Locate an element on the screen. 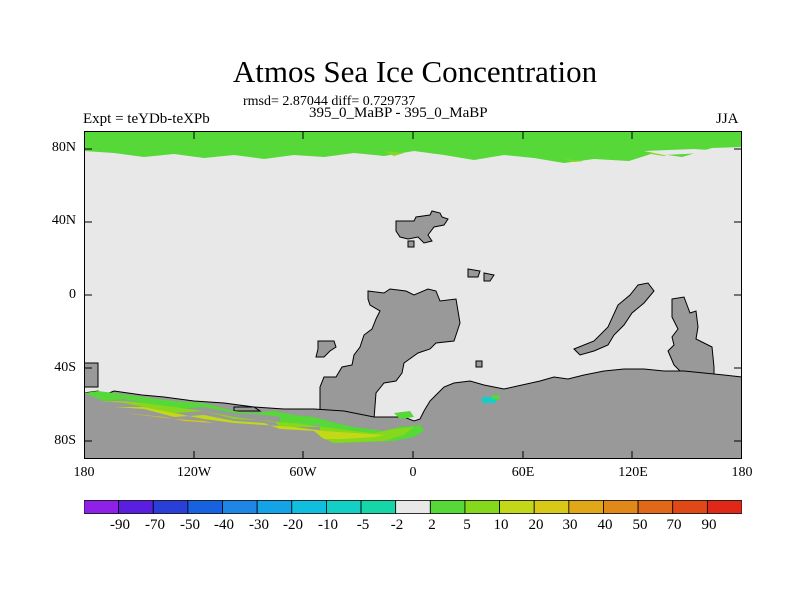  colorbar-label: 20 is located at coordinates (536, 525).